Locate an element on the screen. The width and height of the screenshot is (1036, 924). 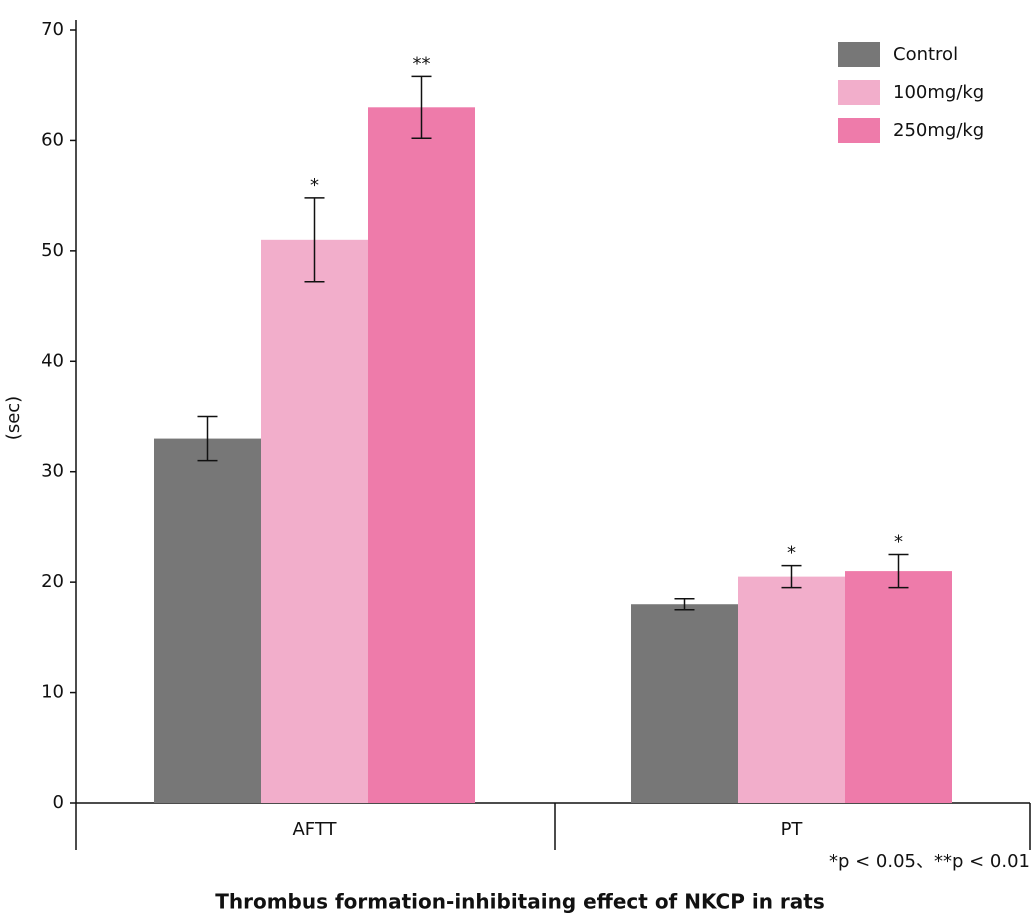
x-tick-label: PT is located at coordinates (792, 829).